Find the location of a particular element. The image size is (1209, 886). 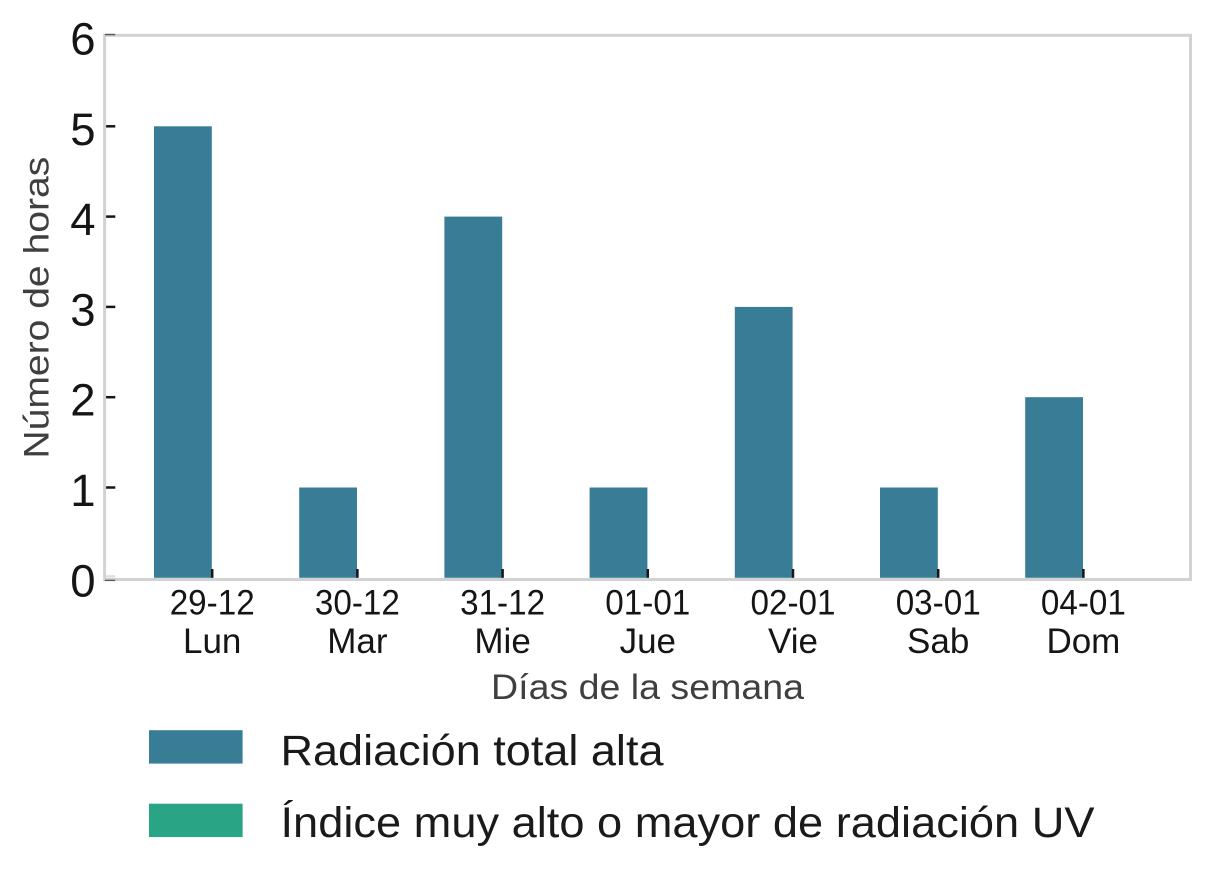

svg-text: 6 is located at coordinates (82, 39).